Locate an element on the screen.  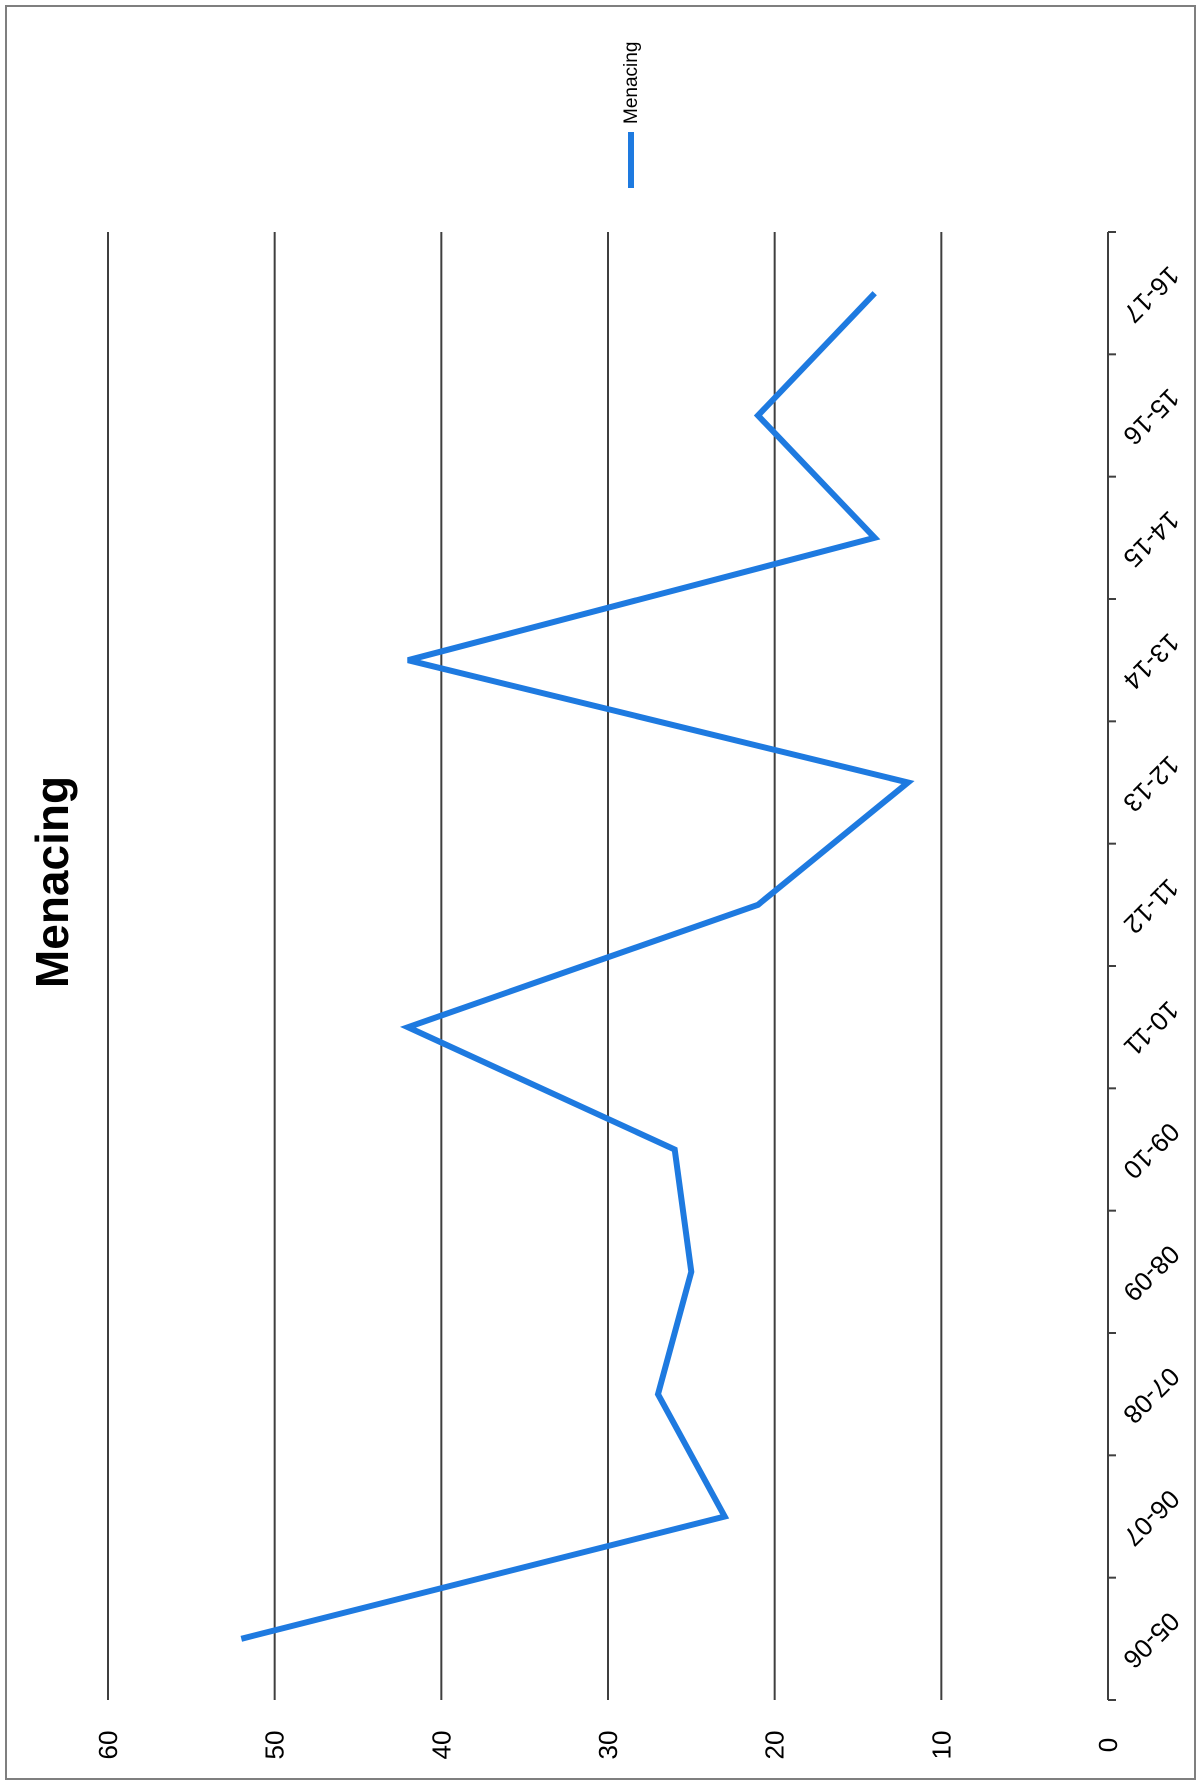
legend-label: Menacing is located at coordinates (631, 83).